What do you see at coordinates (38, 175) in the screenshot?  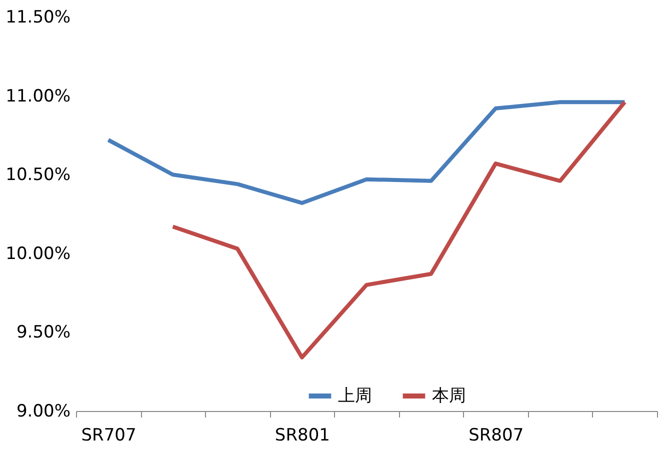 I see `y-tick-label: 10.50%` at bounding box center [38, 175].